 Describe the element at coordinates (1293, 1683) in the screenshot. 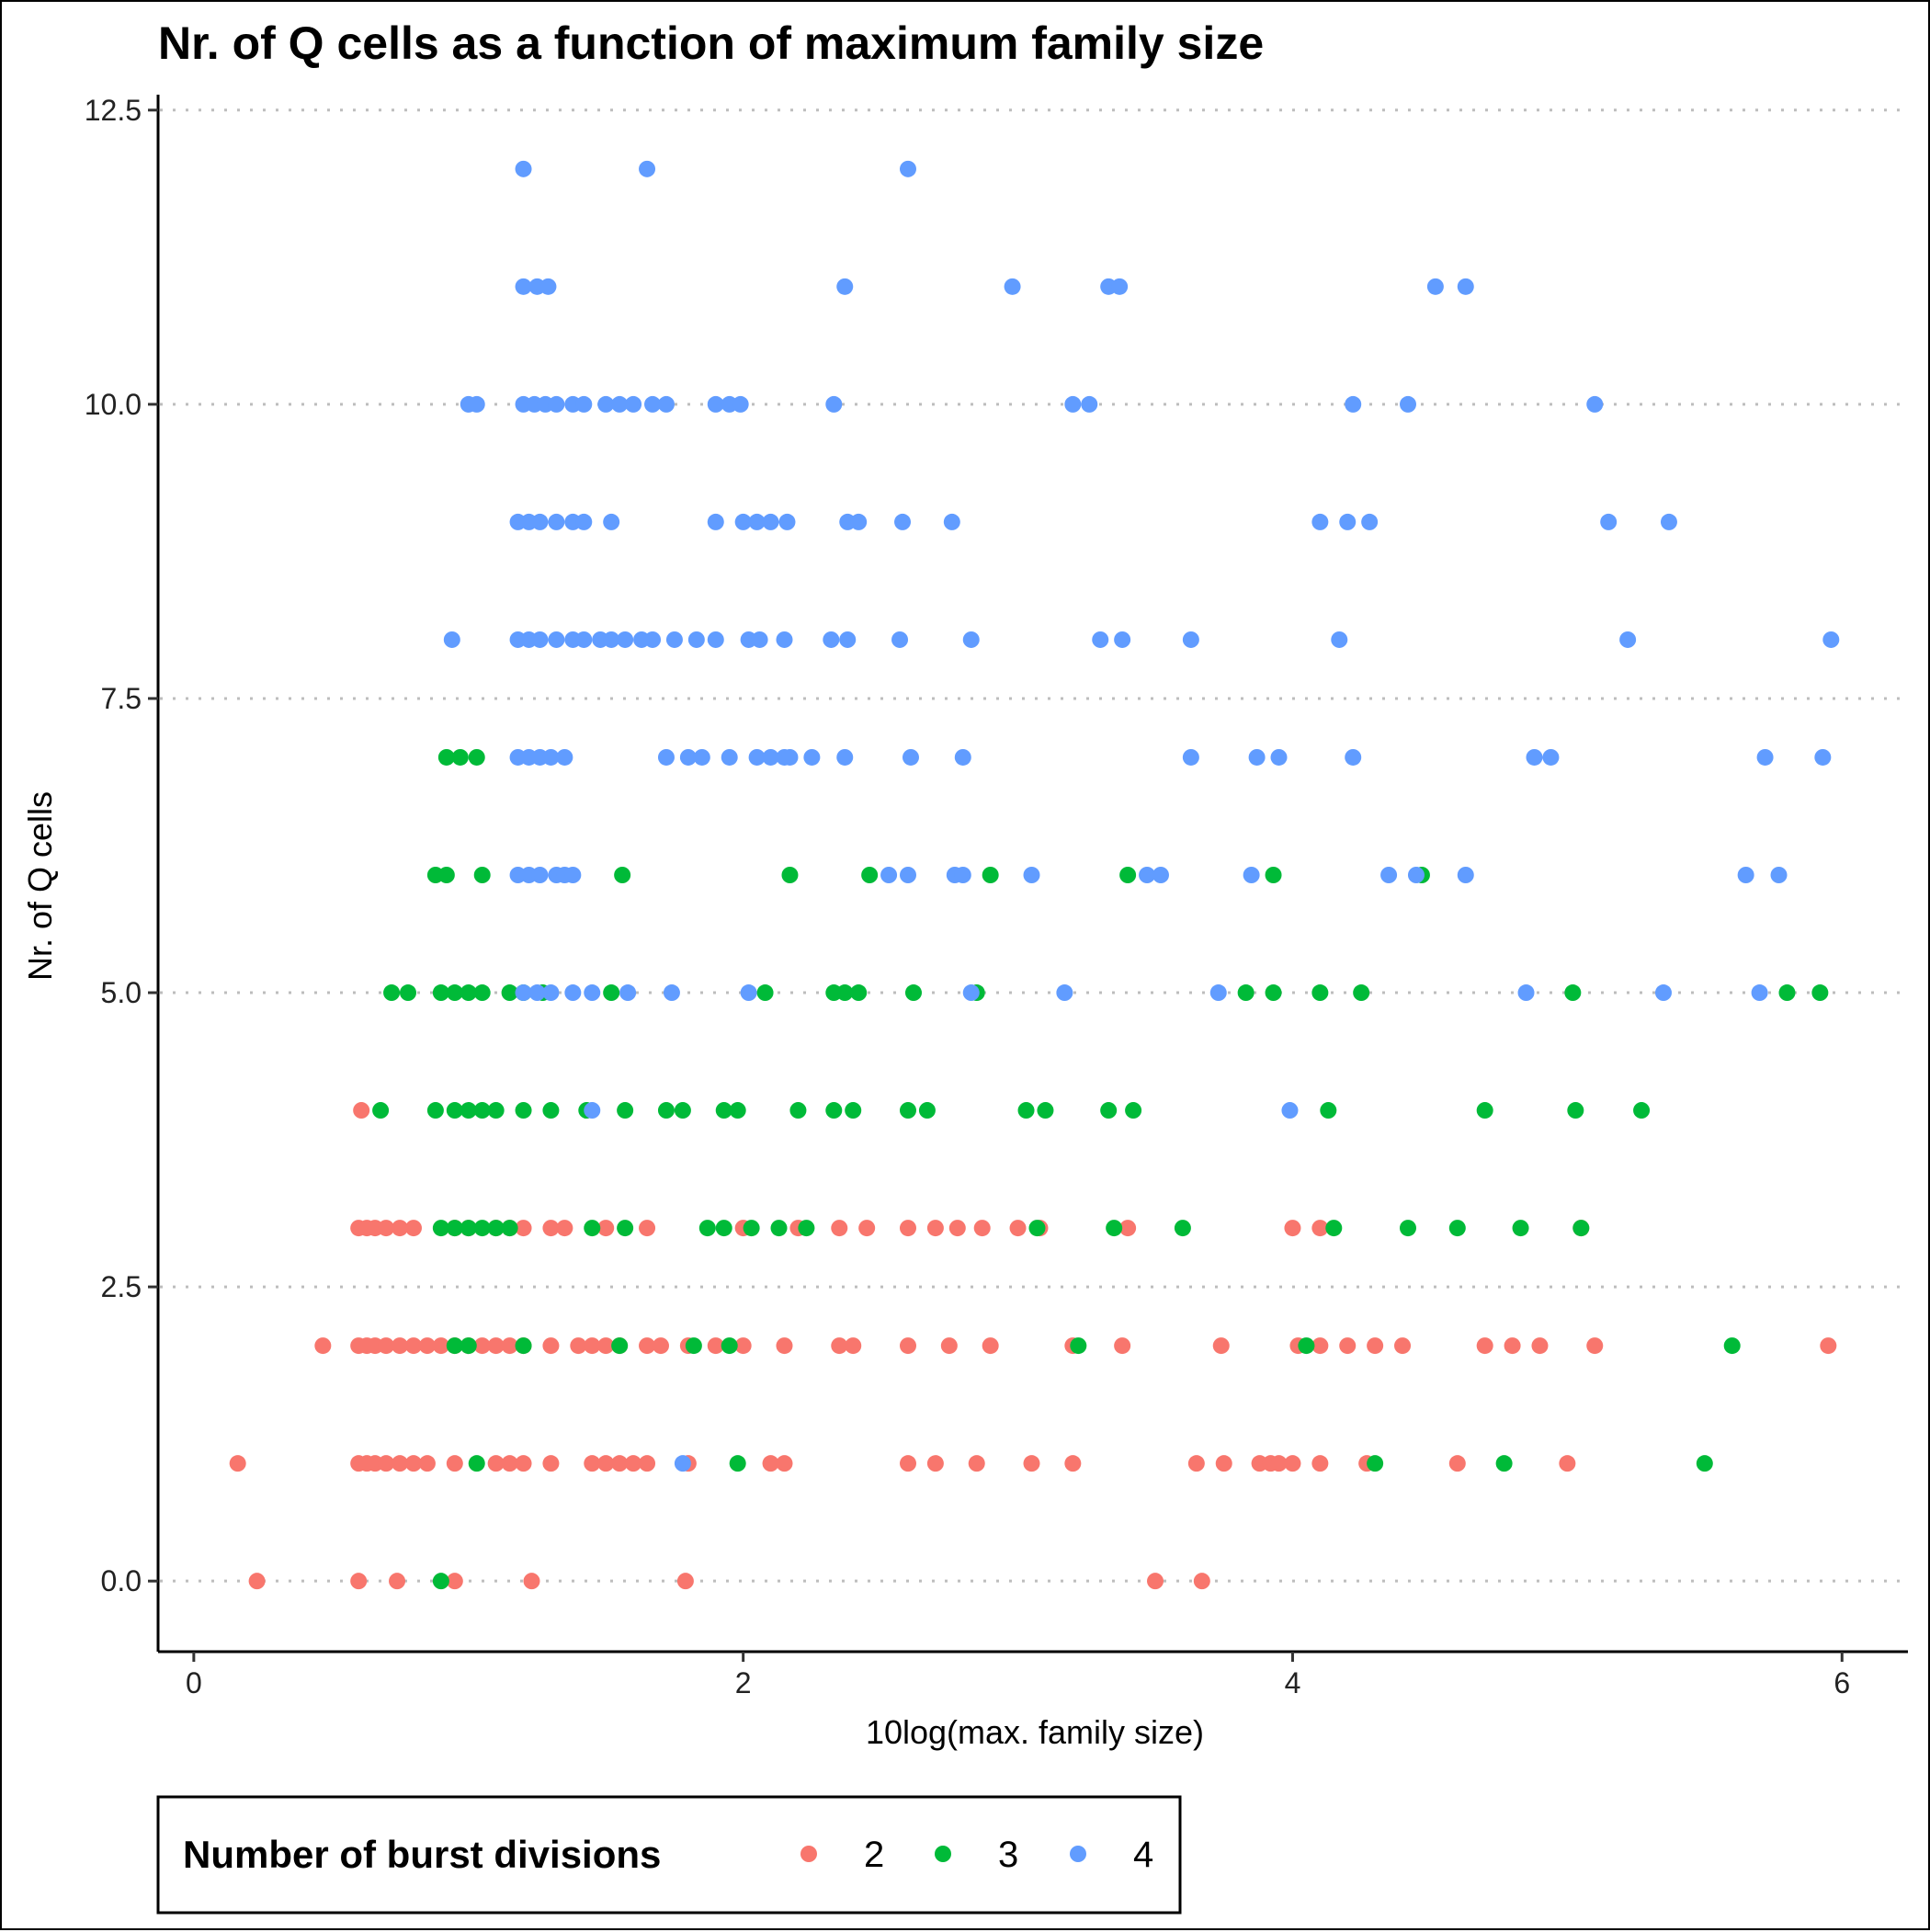

I see `x-tick-label: 4` at that location.